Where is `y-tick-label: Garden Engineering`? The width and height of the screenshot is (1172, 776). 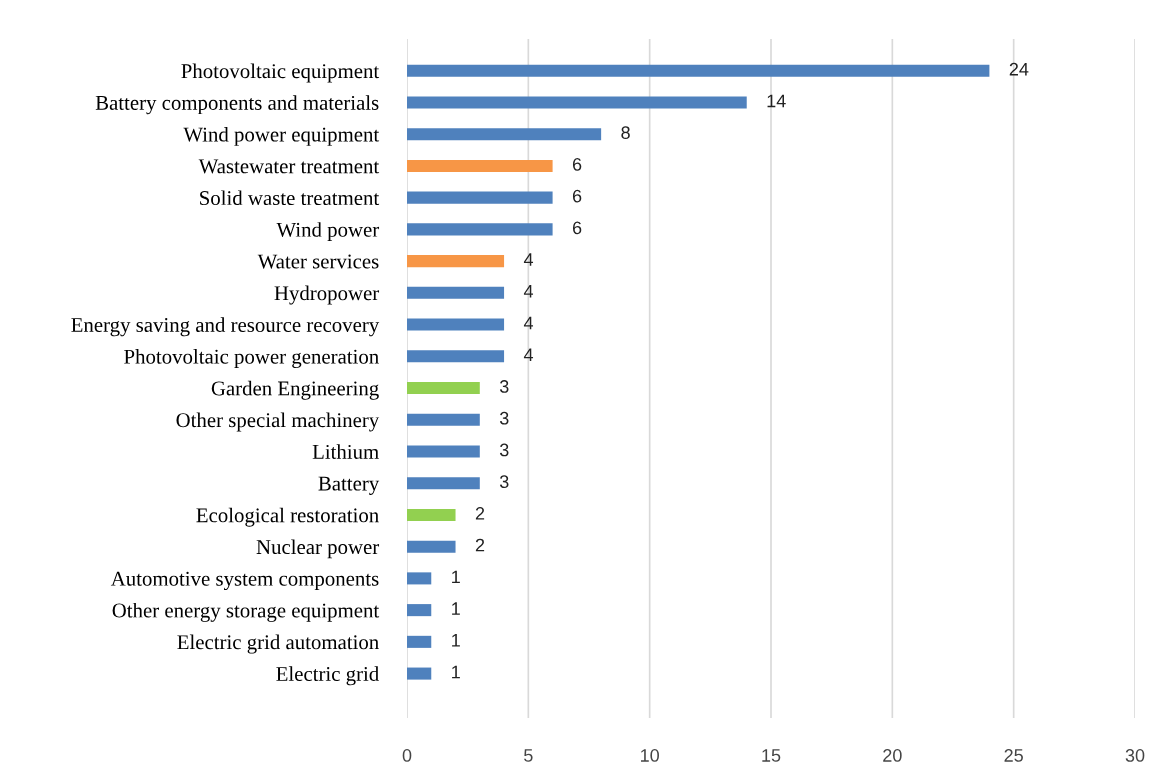
y-tick-label: Garden Engineering is located at coordinates (295, 390).